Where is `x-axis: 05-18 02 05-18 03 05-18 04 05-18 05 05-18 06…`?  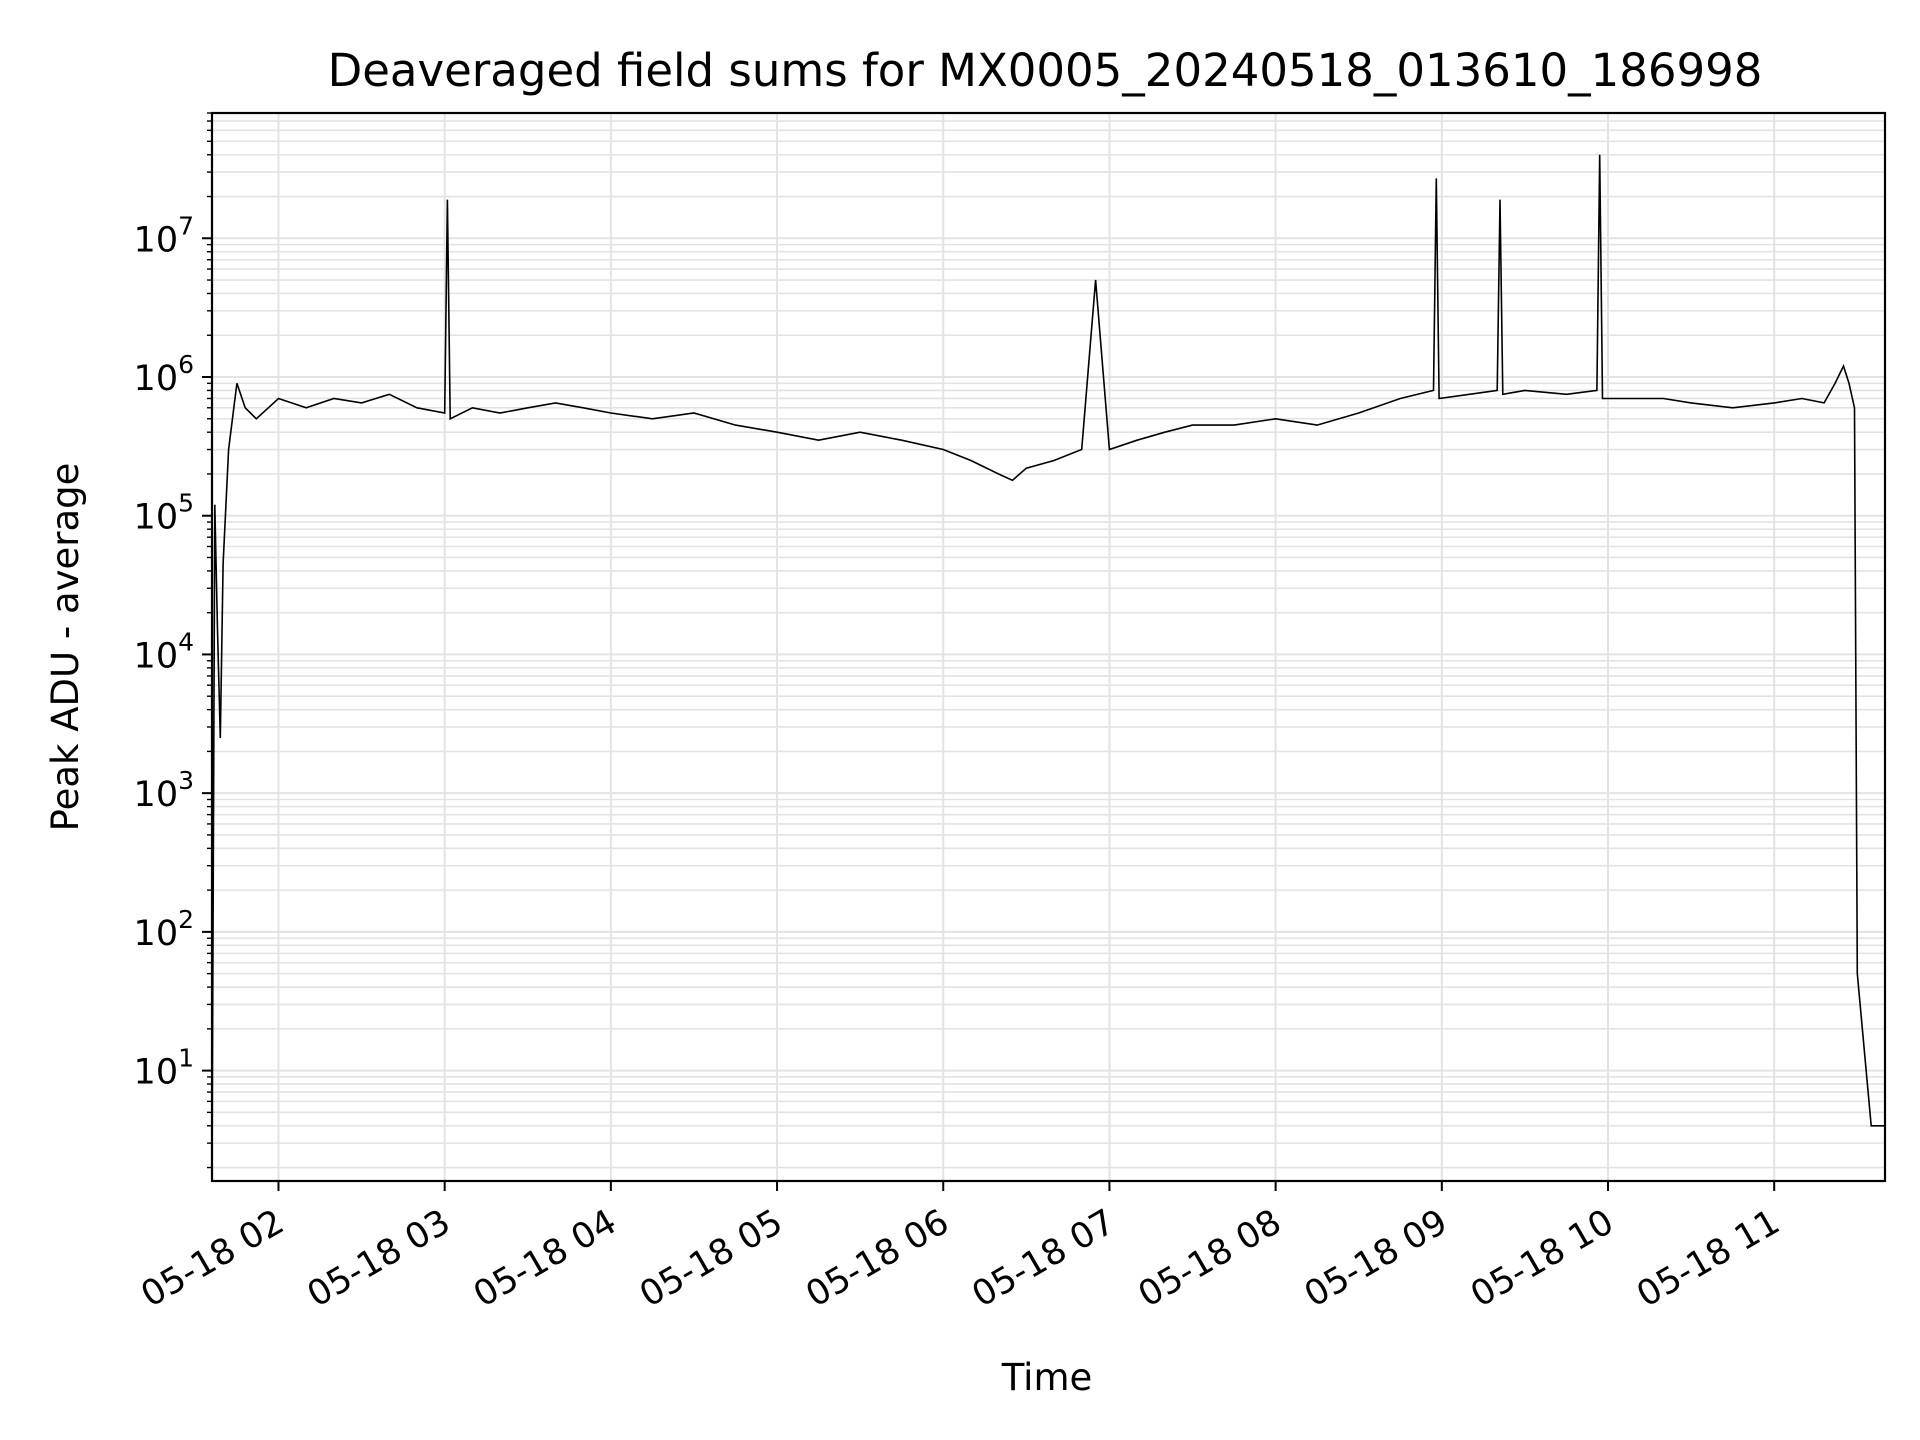 x-axis: 05-18 02 05-18 03 05-18 04 05-18 05 05-18 06… is located at coordinates (961, 1248).